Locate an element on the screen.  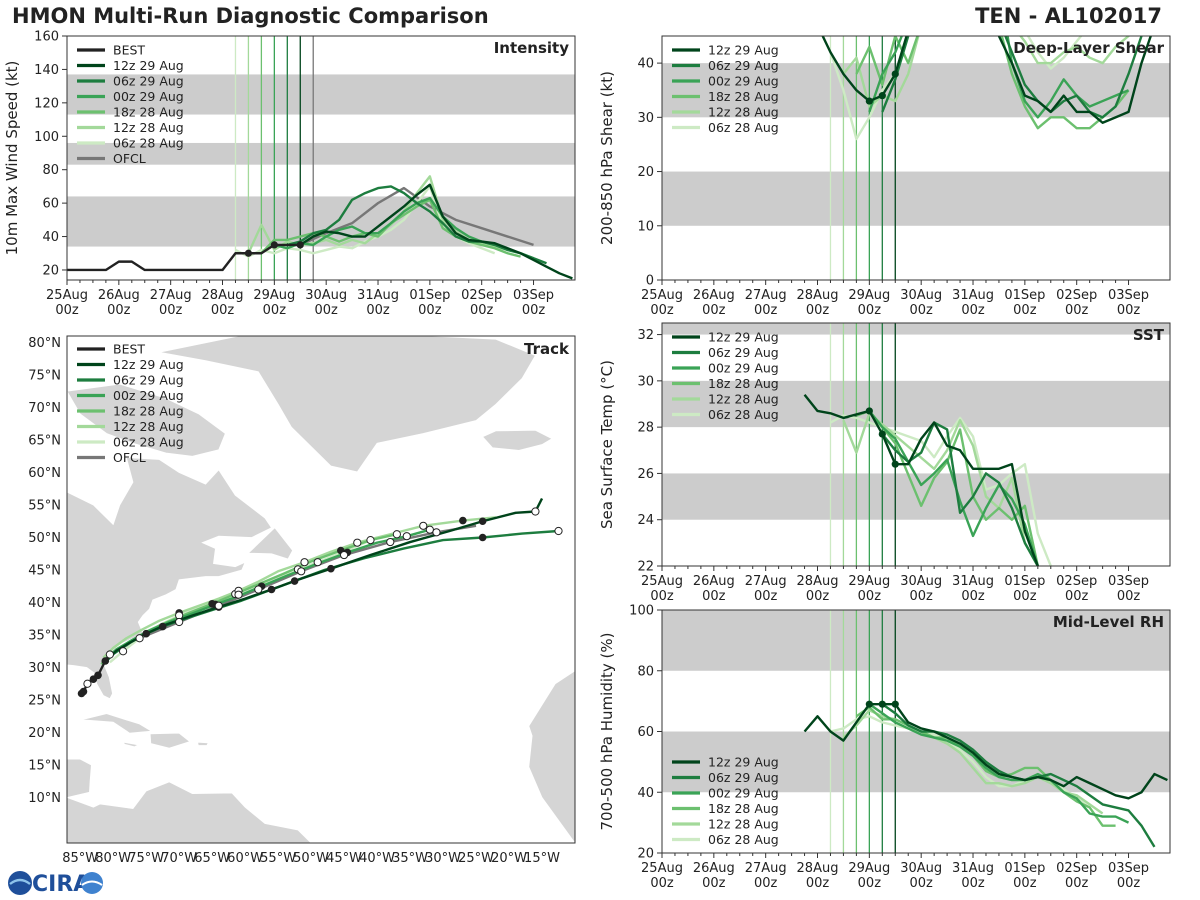
sst-ytick-label: 32 is located at coordinates (645, 335).